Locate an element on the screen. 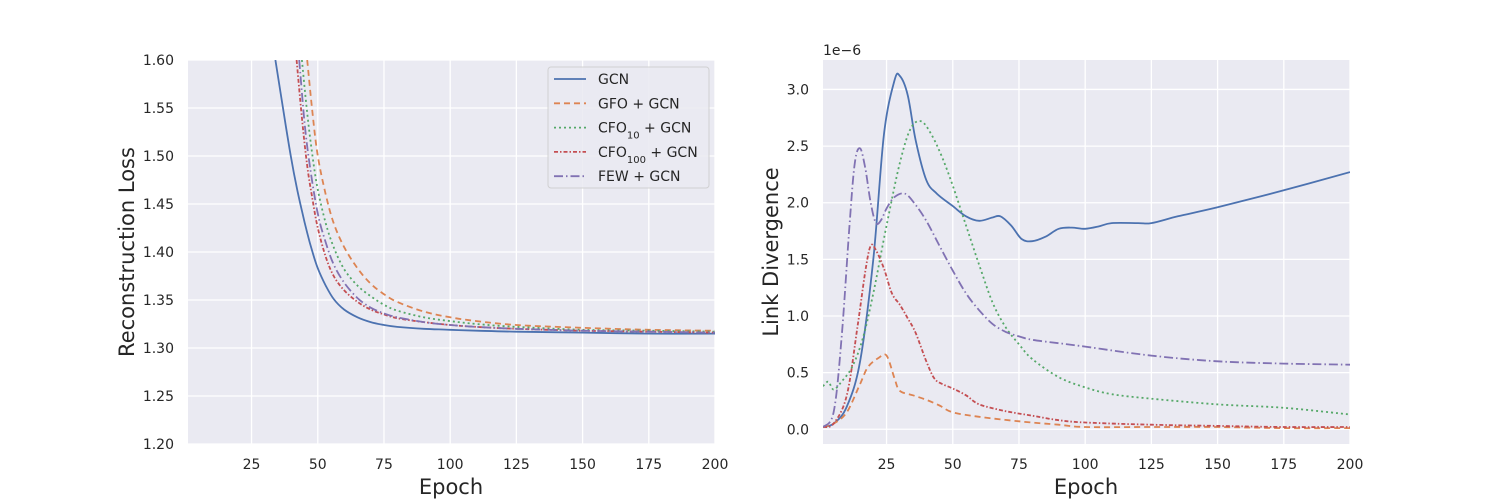 Image resolution: width=1500 pixels, height=500 pixels. legend-entry-label: FEW + GCN is located at coordinates (639, 177).